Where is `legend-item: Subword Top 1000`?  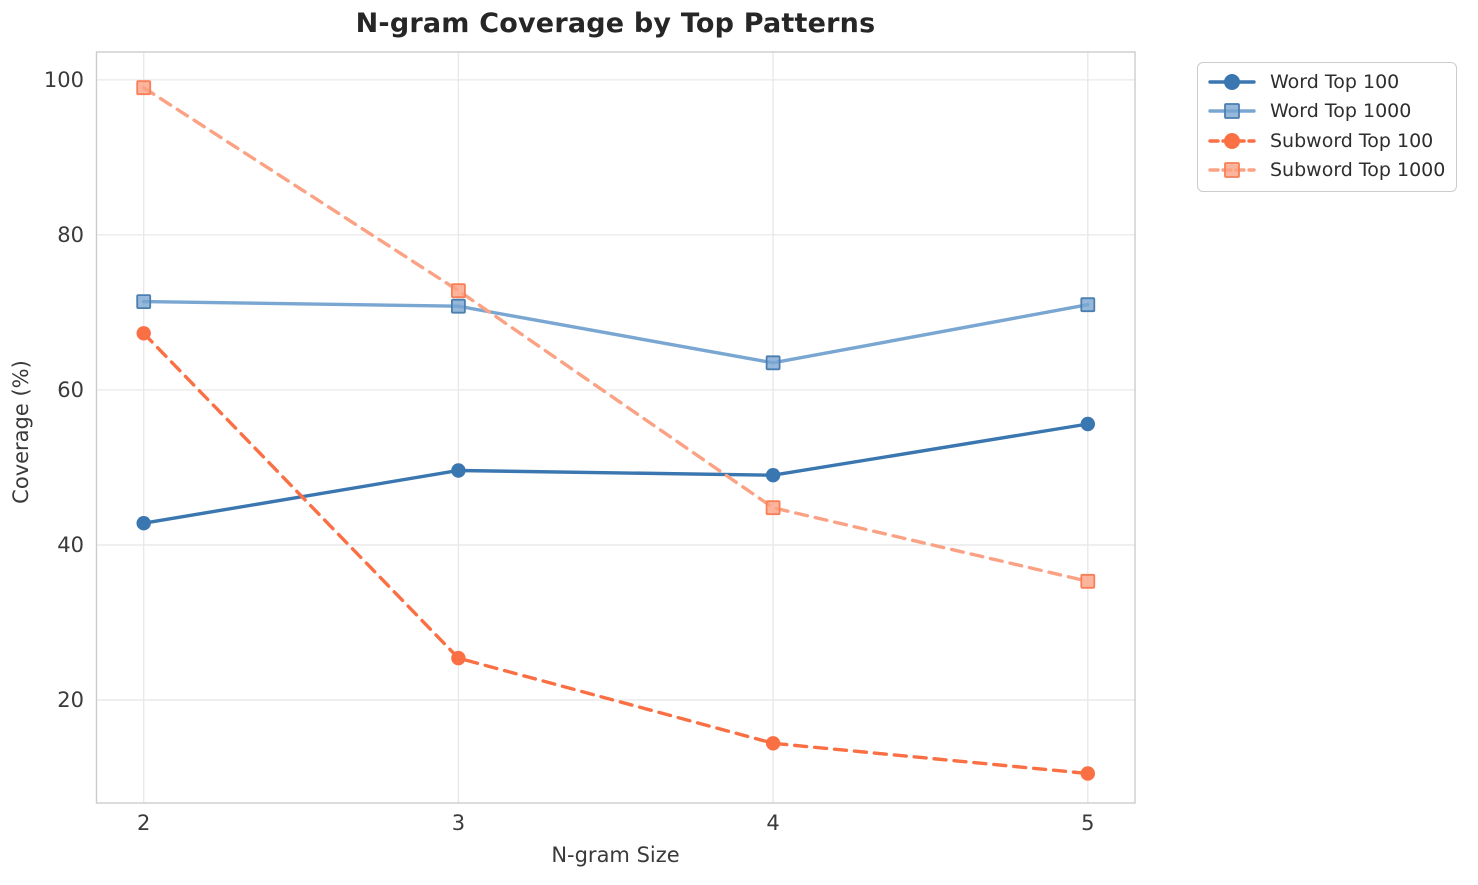
legend-item: Subword Top 1000 is located at coordinates (1328, 171).